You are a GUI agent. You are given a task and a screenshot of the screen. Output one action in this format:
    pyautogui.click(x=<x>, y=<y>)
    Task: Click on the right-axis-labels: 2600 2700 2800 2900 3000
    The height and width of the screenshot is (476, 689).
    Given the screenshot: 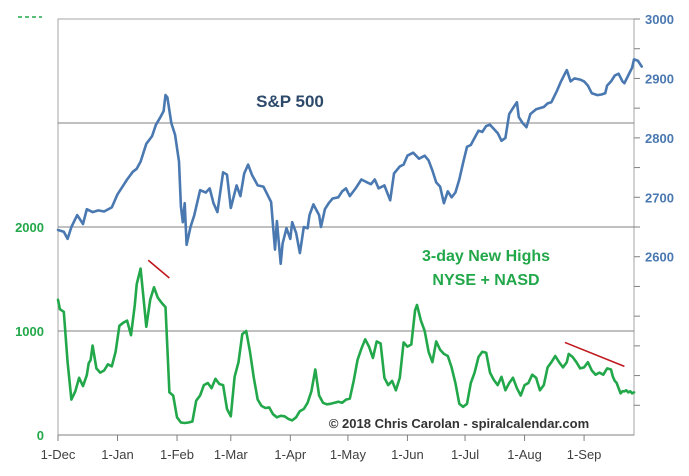 What is the action you would take?
    pyautogui.click(x=659, y=138)
    